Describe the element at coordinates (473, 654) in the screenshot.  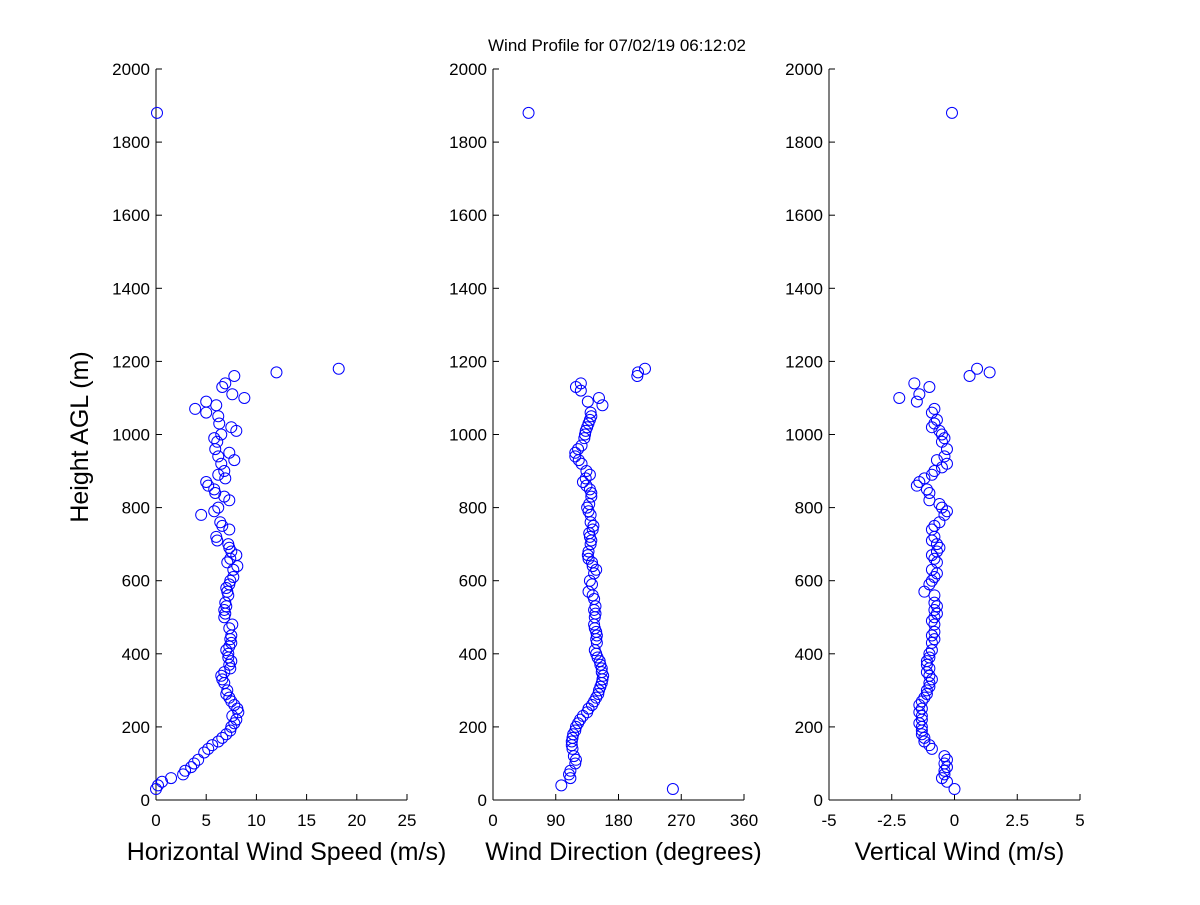
I see `direction-y-tick-label: 400` at that location.